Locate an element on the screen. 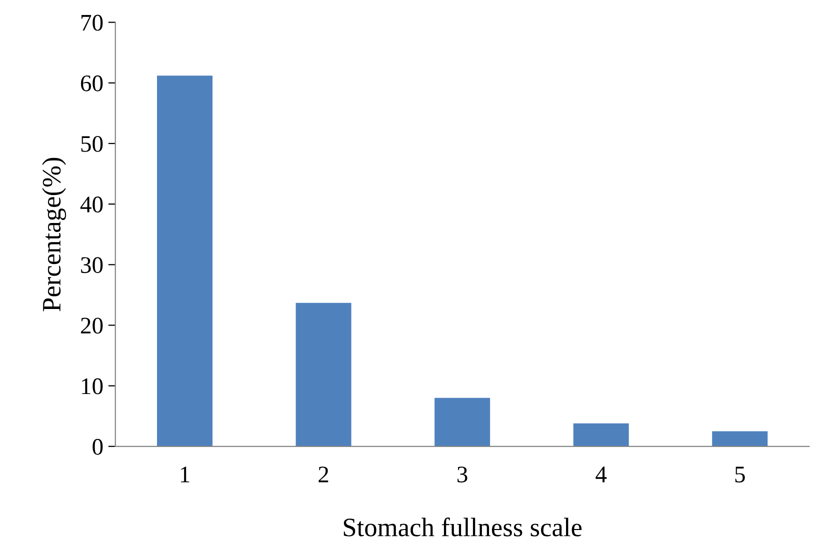 The image size is (836, 558). y-tick-label: 0 is located at coordinates (97, 446).